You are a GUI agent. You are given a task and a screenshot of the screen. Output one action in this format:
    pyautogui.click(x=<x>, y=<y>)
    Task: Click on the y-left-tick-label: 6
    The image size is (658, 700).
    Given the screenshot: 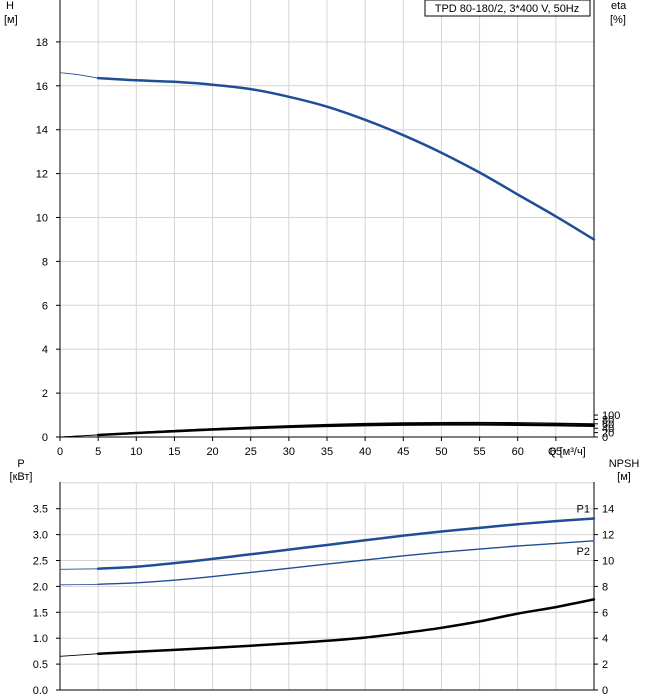 What is the action you would take?
    pyautogui.click(x=45, y=306)
    